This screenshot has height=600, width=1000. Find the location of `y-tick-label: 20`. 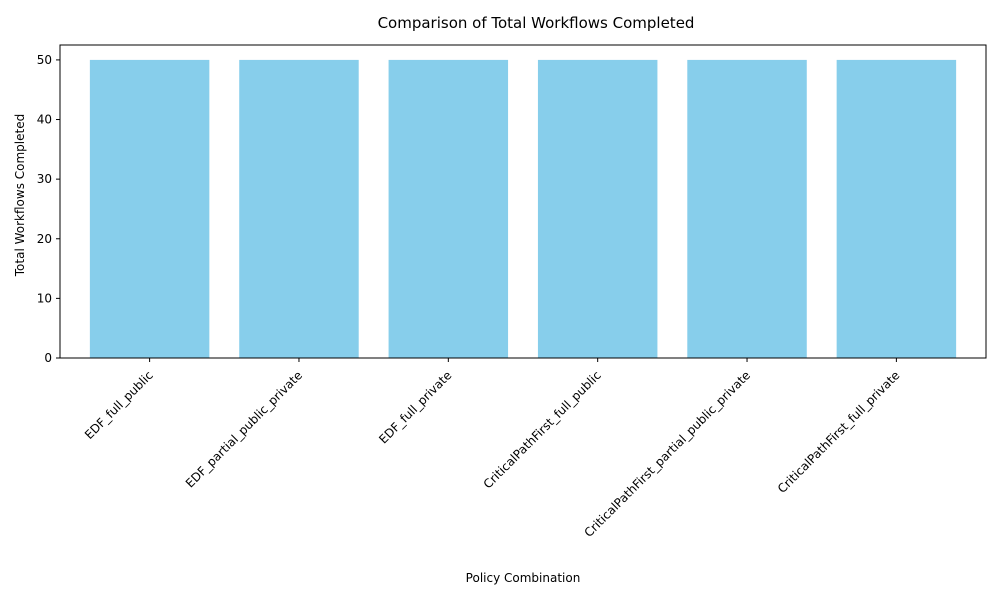

y-tick-label: 20 is located at coordinates (44, 239).